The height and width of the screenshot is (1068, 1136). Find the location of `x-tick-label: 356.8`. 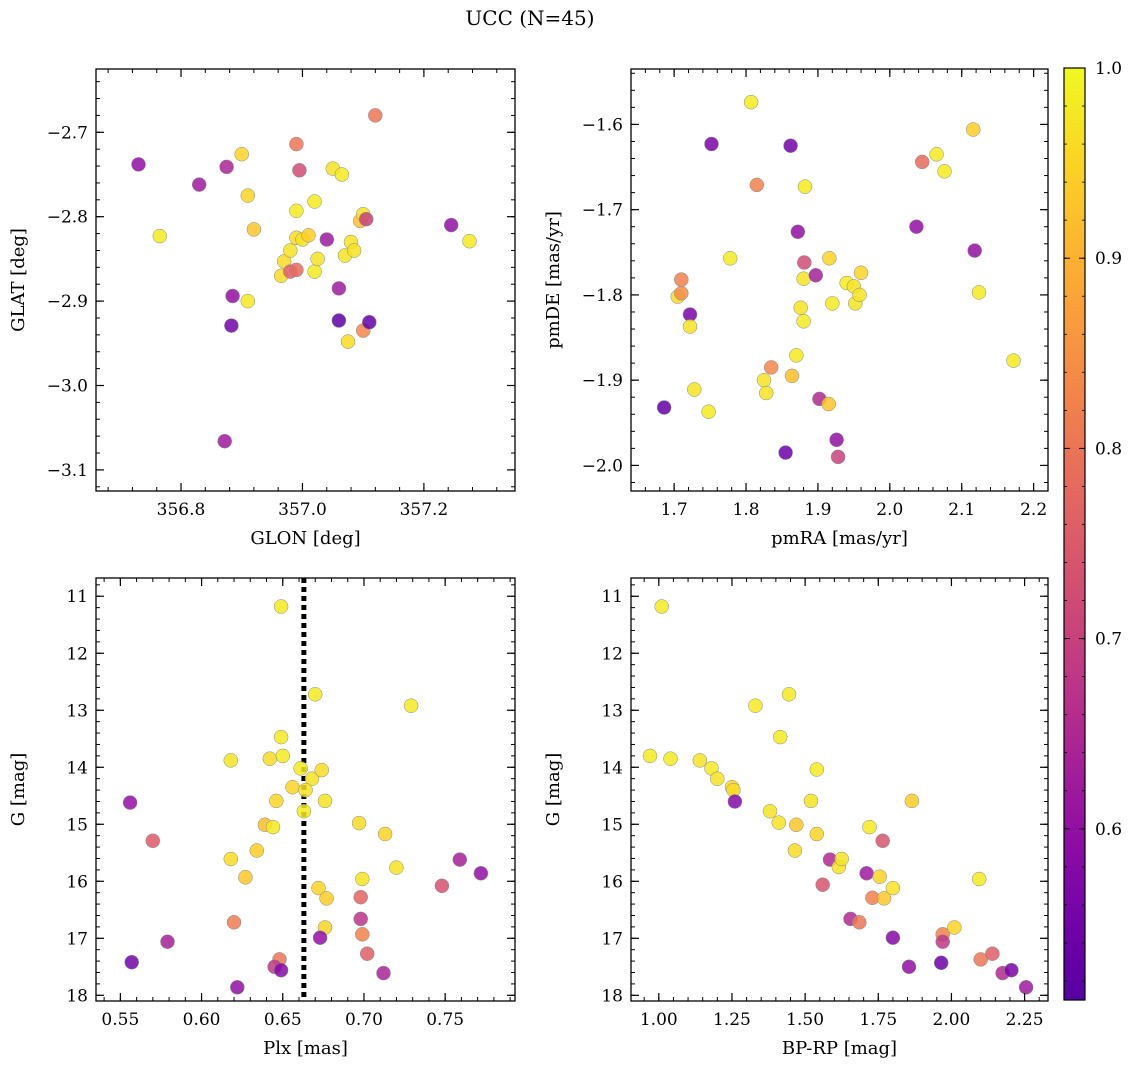

x-tick-label: 356.8 is located at coordinates (181, 510).